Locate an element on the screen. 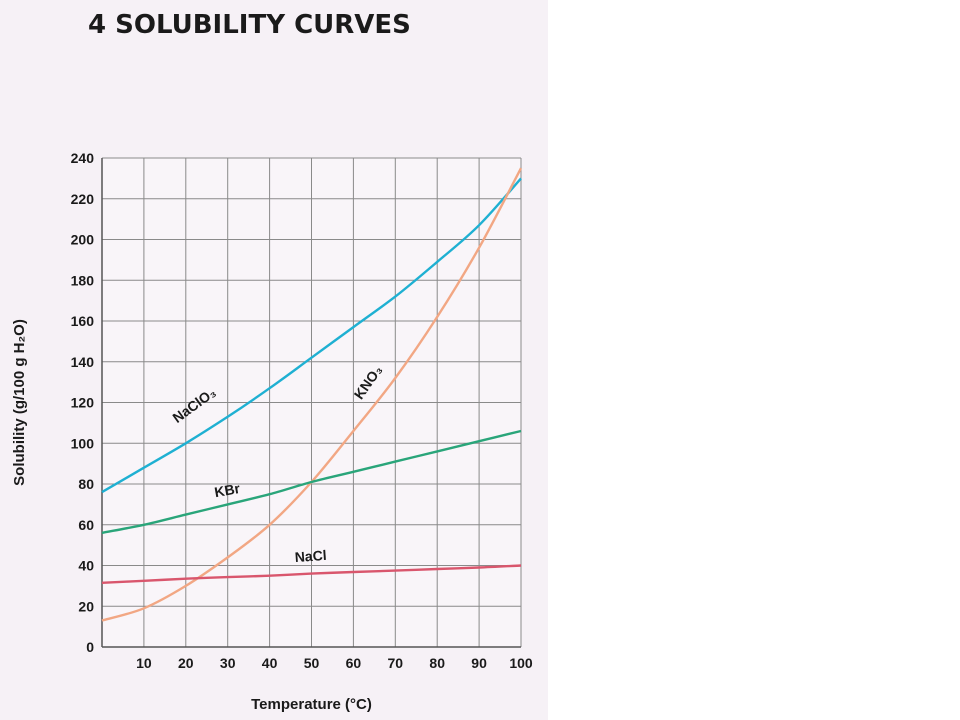  x-tick-label: 10 is located at coordinates (144, 663).